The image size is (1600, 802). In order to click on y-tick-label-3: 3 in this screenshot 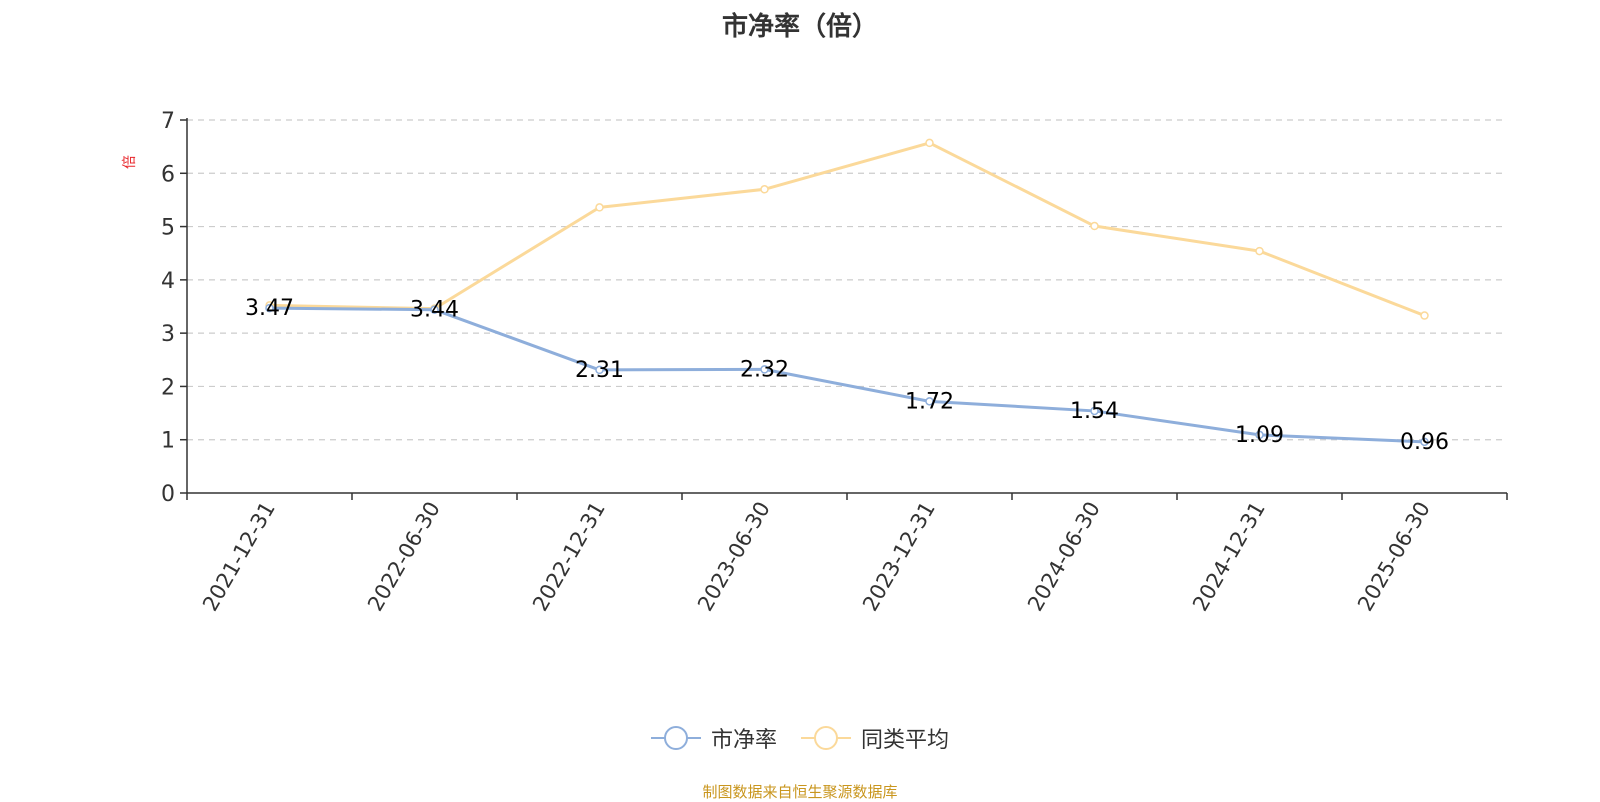, I will do `click(168, 334)`.